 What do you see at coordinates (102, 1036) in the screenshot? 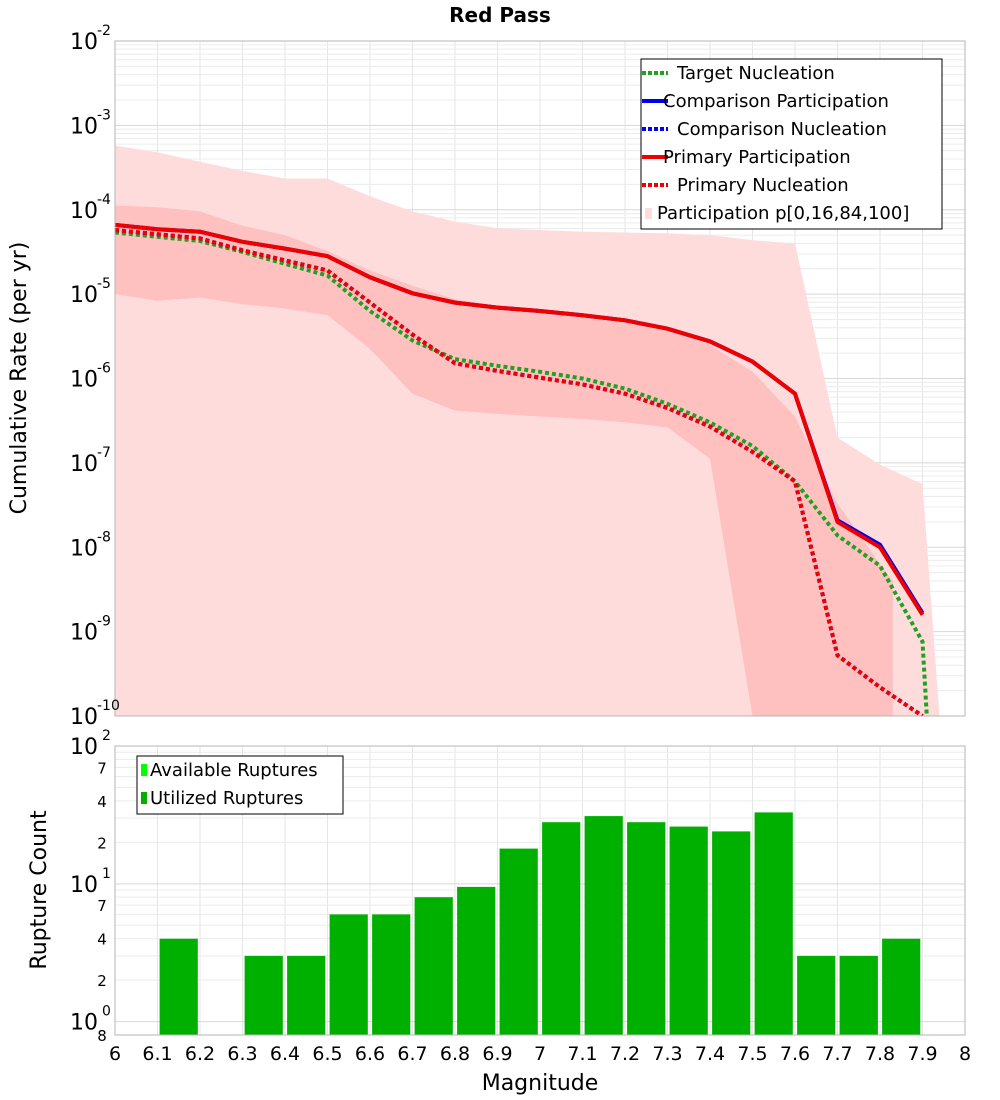
I see `bottom-y-minor-tick-label: 8` at bounding box center [102, 1036].